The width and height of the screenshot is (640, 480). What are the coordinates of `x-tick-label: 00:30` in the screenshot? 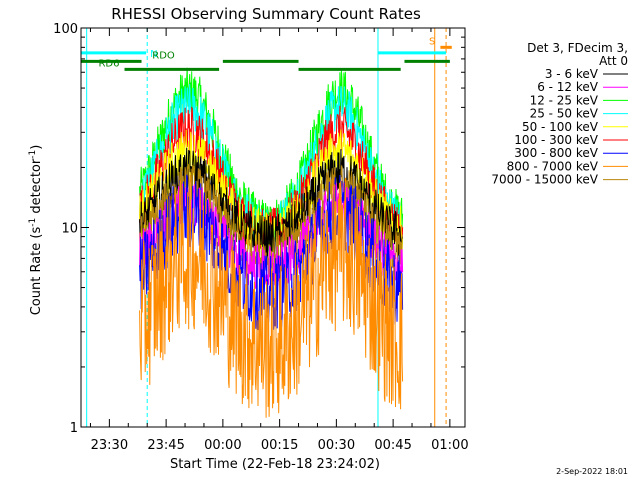 It's located at (336, 445).